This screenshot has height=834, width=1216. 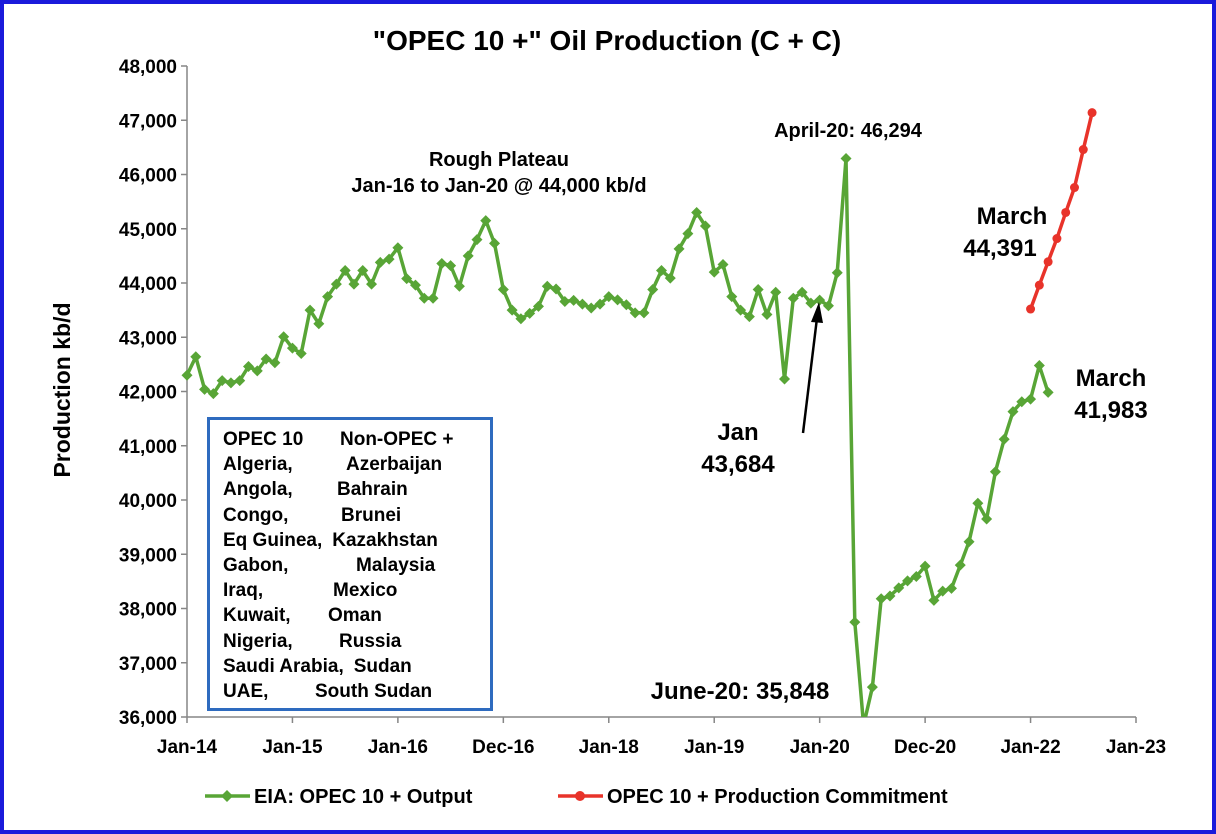 I want to click on y-tick-label: 48,000, so click(x=148, y=67).